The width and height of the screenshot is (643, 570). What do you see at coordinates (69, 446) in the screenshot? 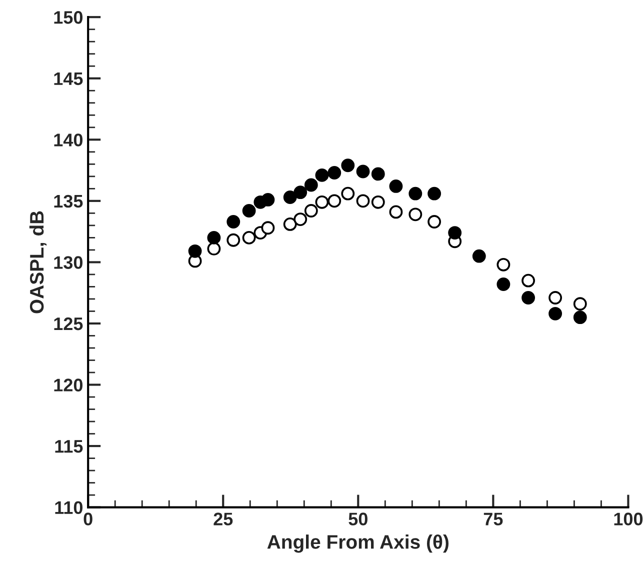
I see `y-tick-label: 115` at bounding box center [69, 446].